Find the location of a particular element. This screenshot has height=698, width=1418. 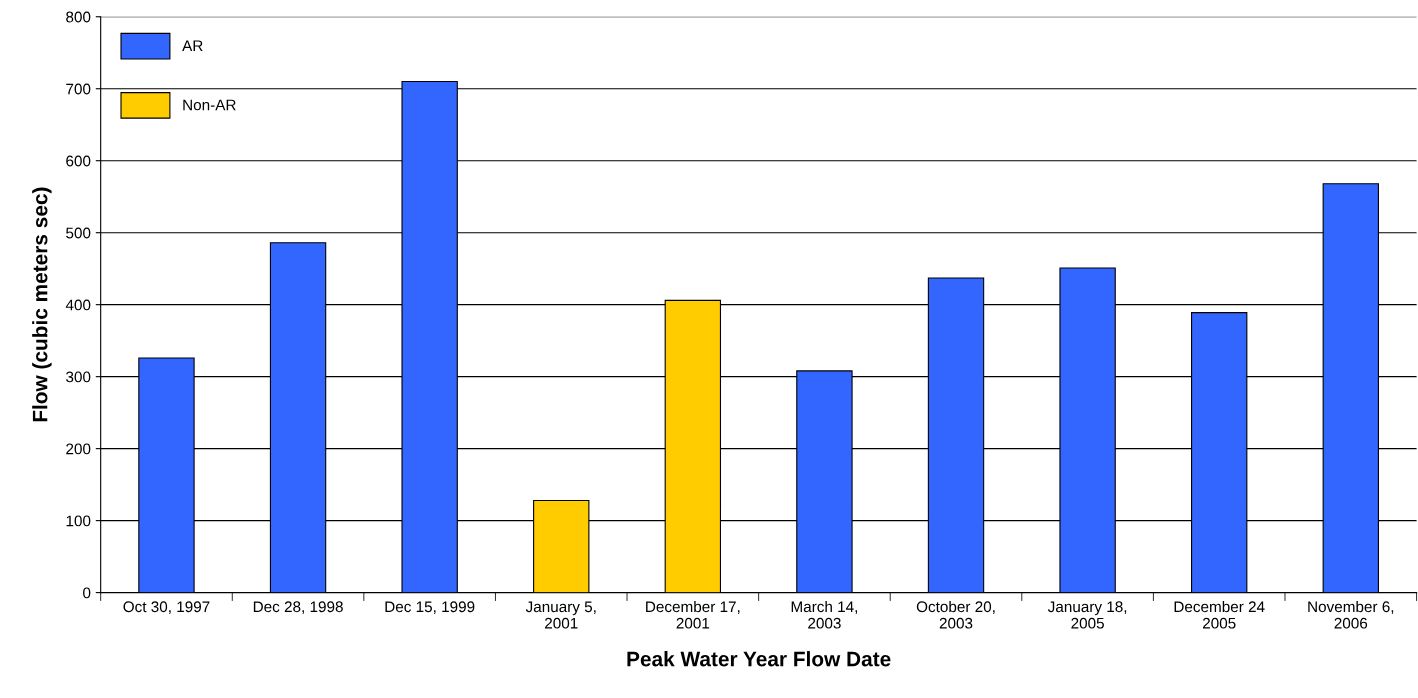

y-tick-label: 700 is located at coordinates (78, 89).